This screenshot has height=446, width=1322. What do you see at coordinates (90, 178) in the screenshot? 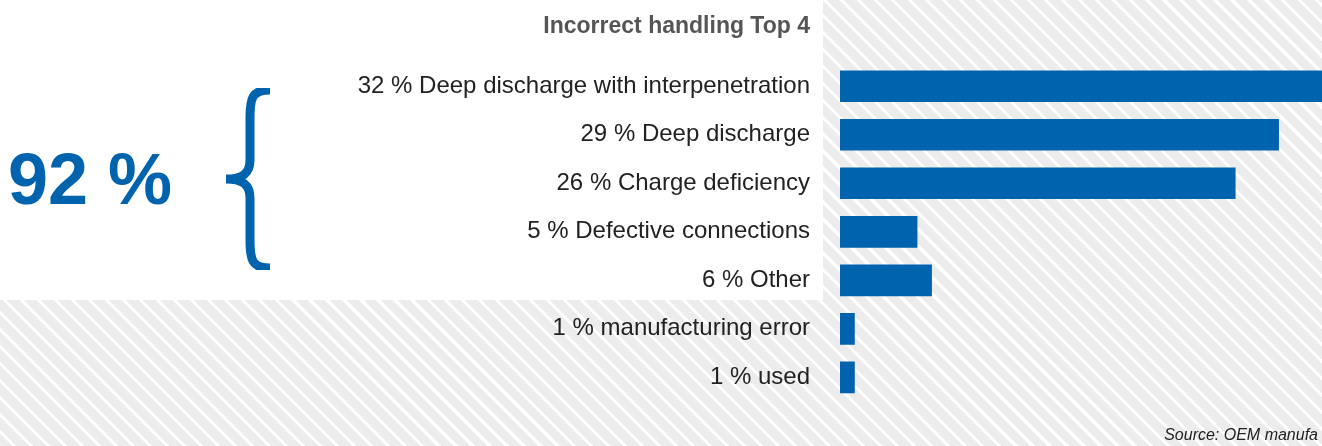
I see `text: 92 %` at bounding box center [90, 178].